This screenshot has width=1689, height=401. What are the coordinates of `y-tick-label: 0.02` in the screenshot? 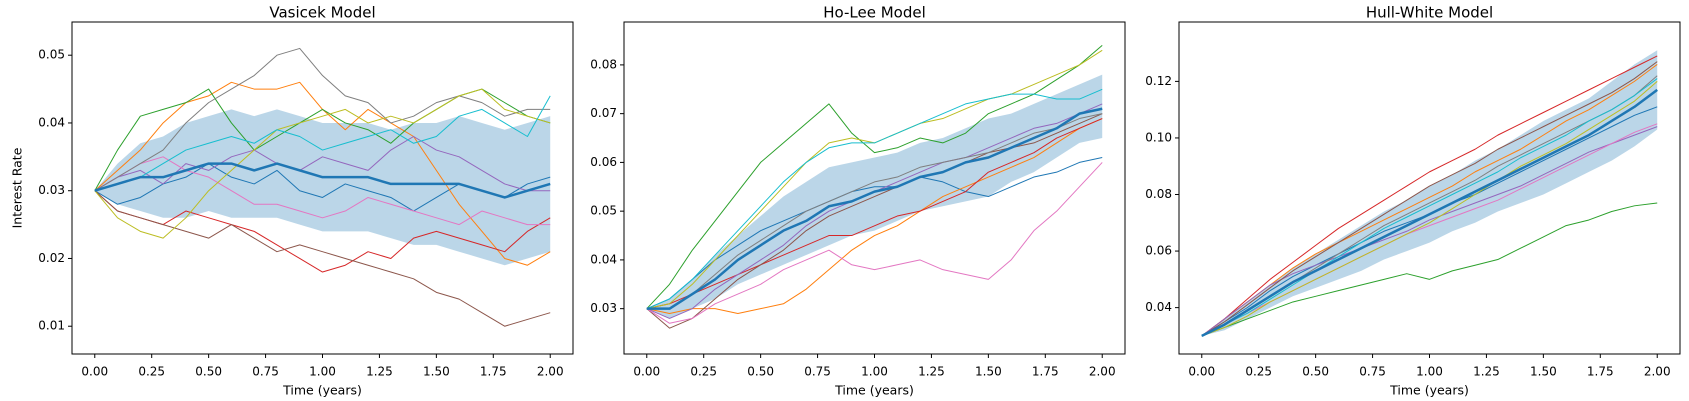 It's located at (51, 258).